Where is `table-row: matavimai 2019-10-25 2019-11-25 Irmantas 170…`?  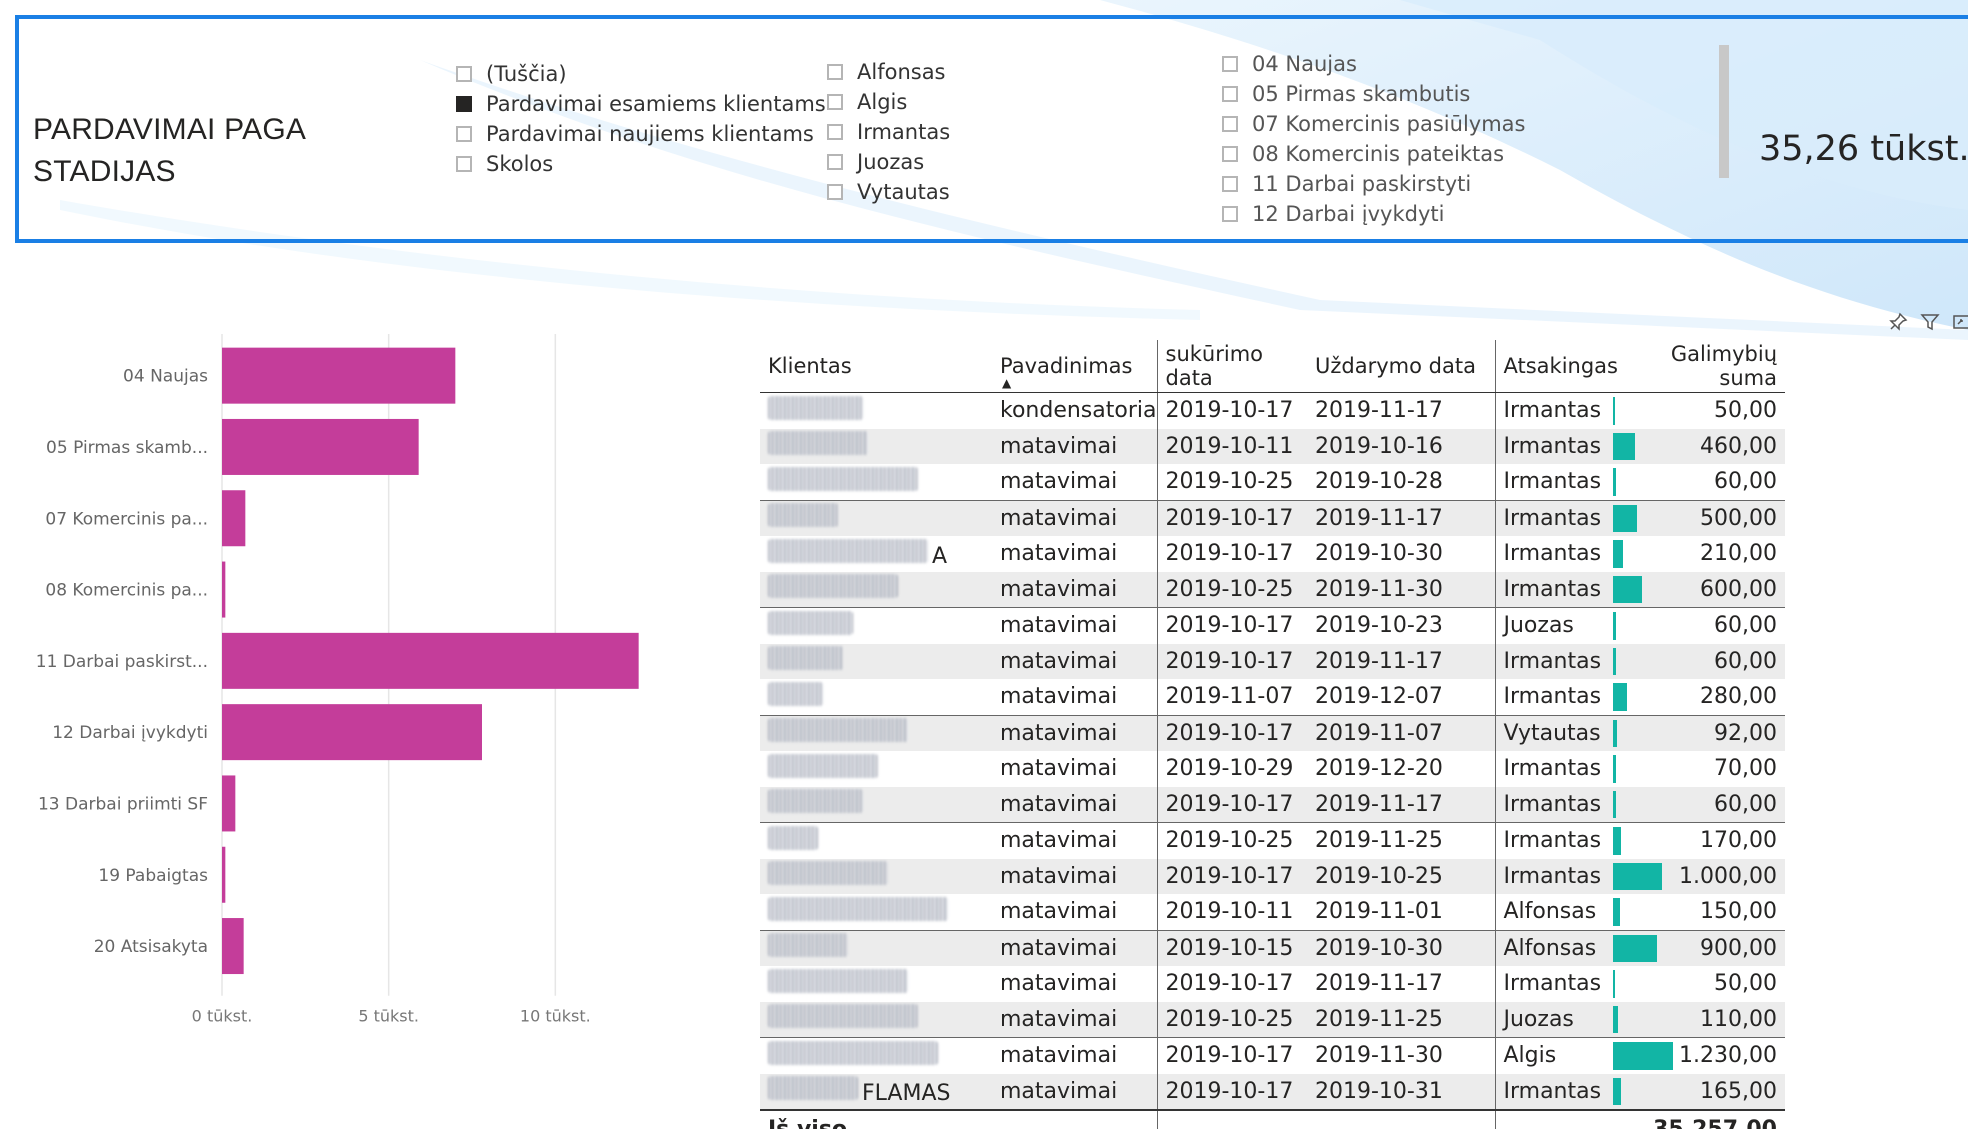
table-row: matavimai 2019-10-25 2019-11-25 Irmantas 170… is located at coordinates (1272, 840).